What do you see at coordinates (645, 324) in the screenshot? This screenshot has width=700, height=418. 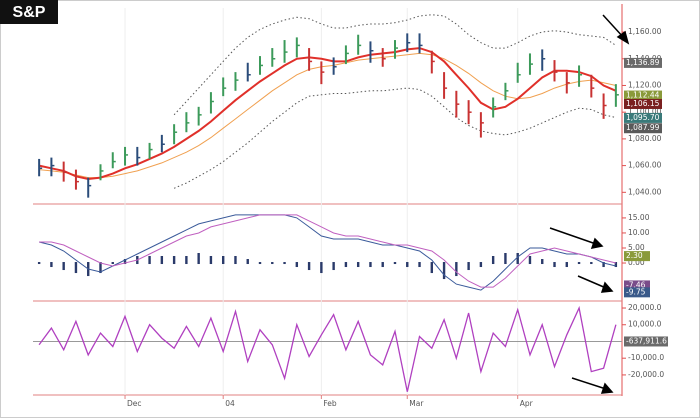 I see `y-tick-label: 10,000.0` at bounding box center [645, 324].